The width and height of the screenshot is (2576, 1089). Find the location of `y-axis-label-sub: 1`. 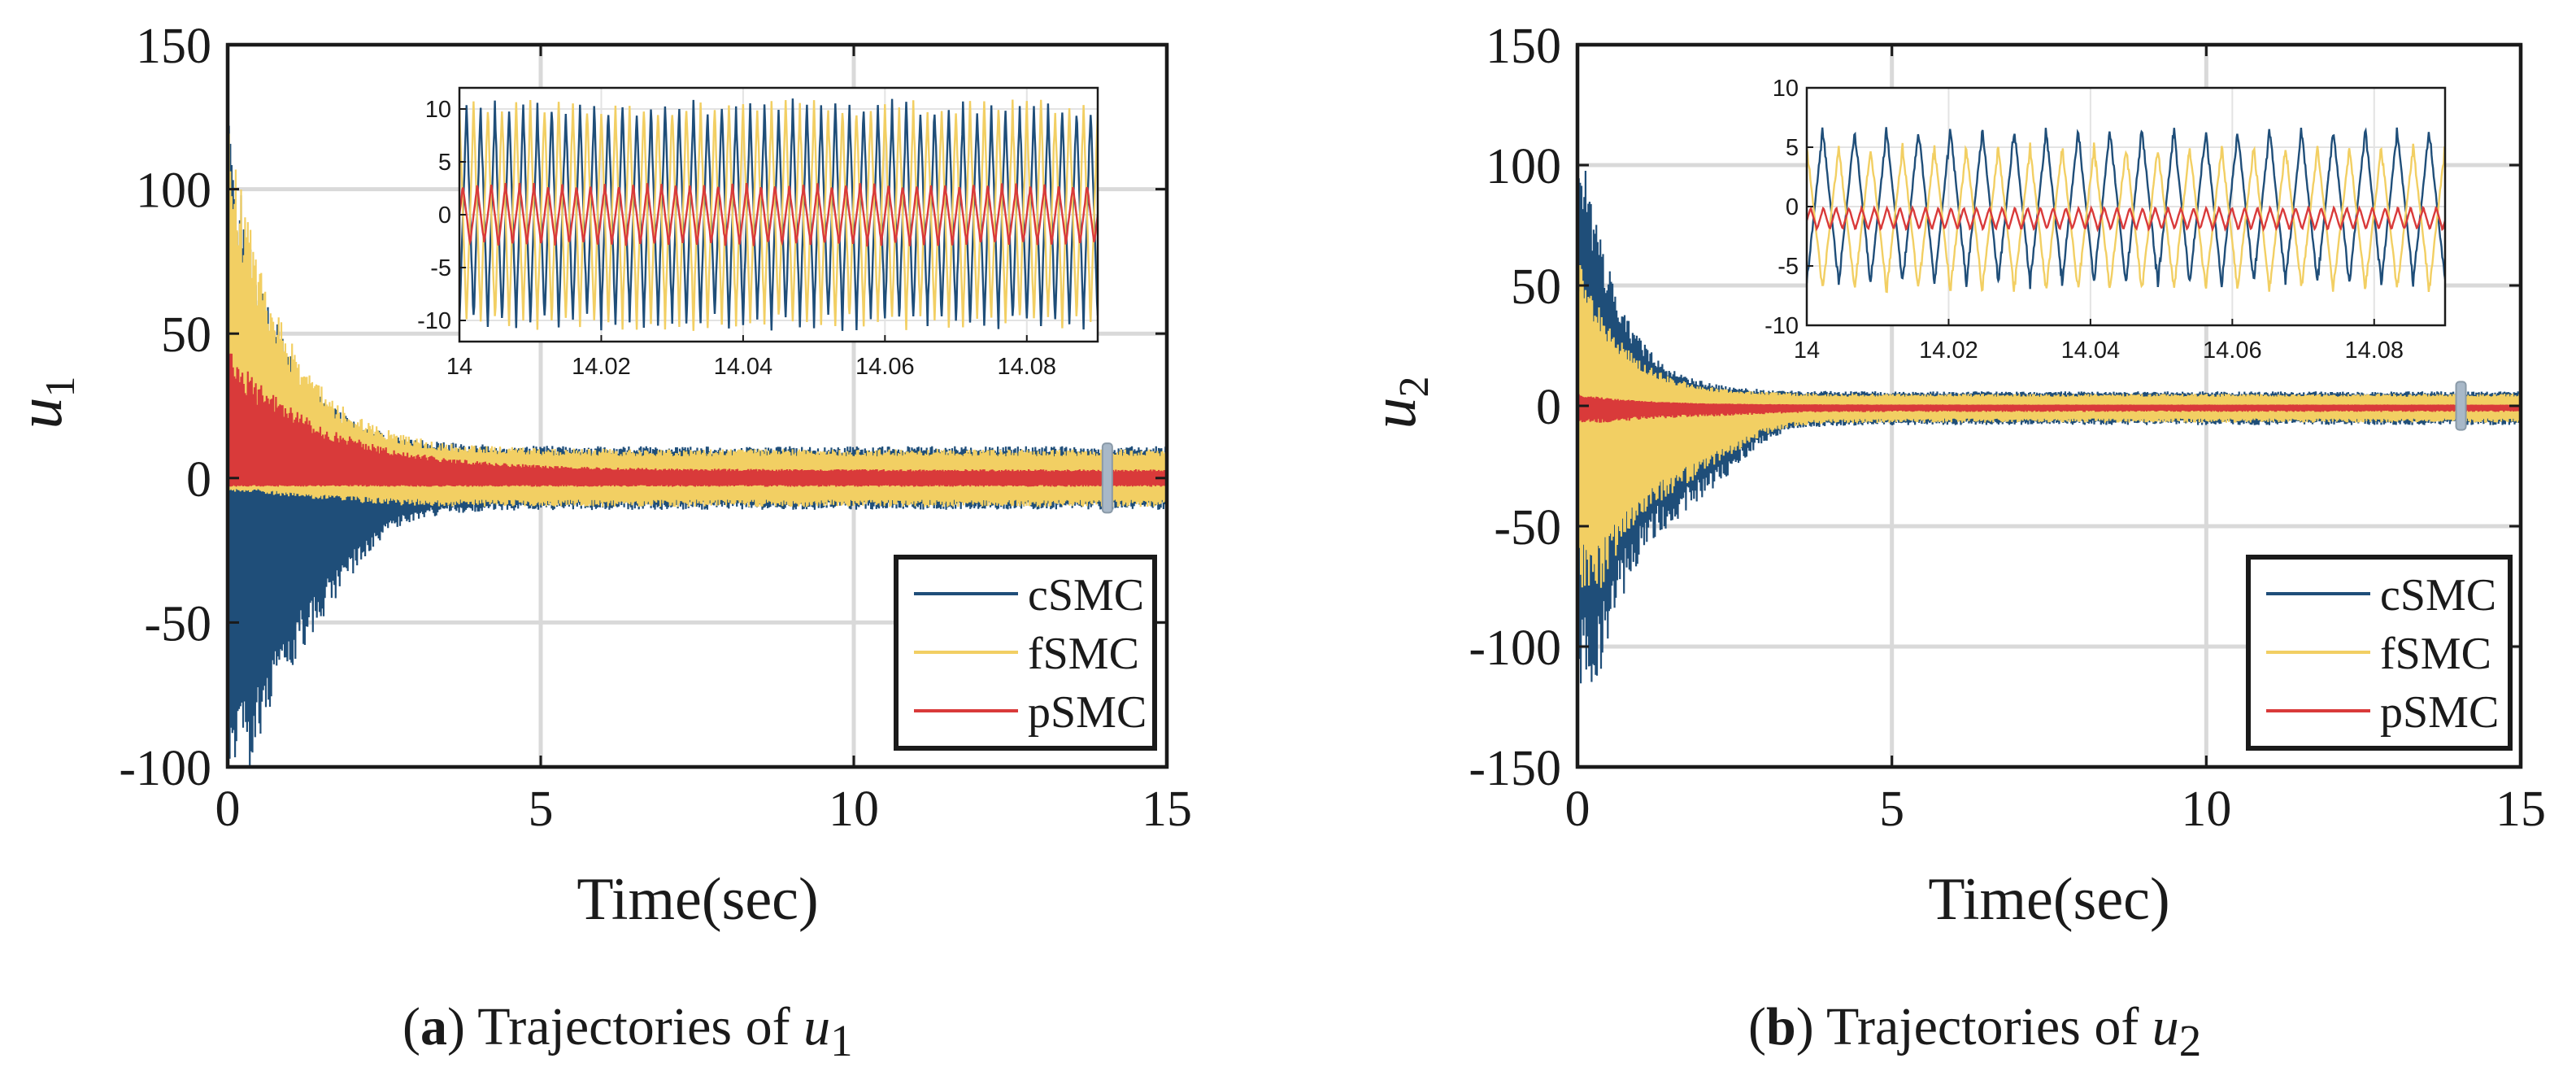

y-axis-label-sub: 1 is located at coordinates (61, 387).